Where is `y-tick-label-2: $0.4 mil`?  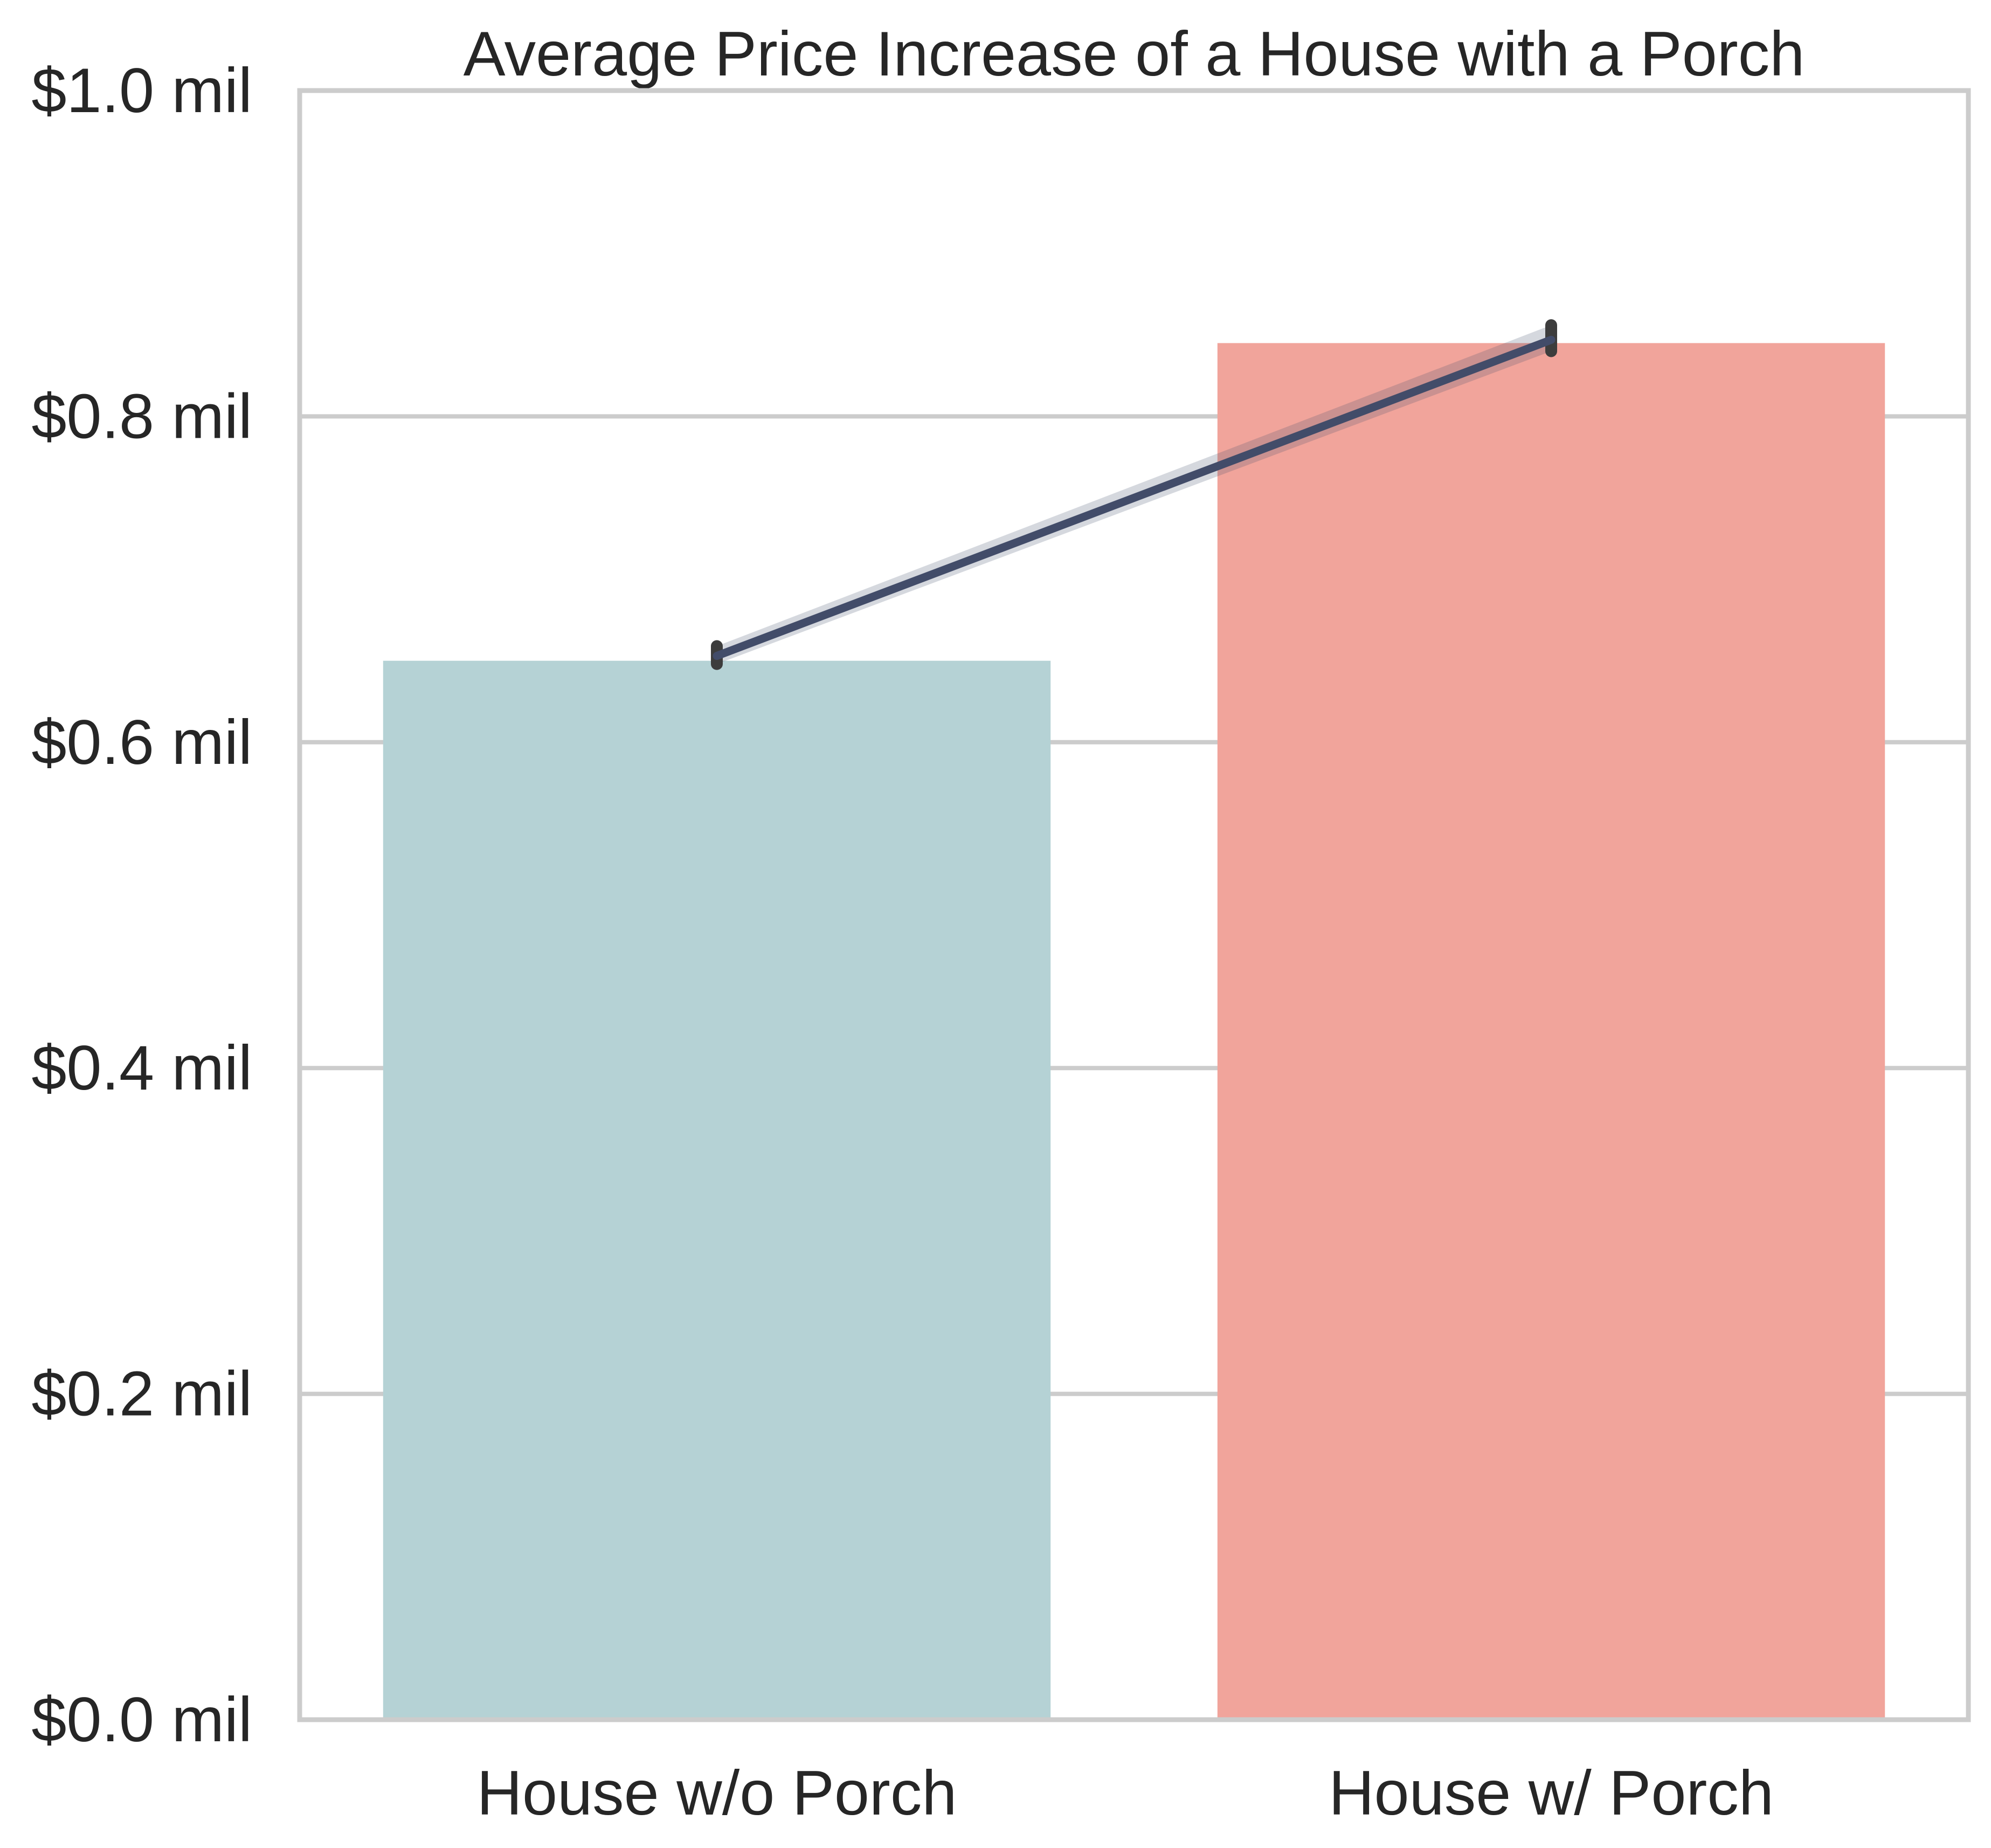
y-tick-label-2: $0.4 mil is located at coordinates (141, 1067).